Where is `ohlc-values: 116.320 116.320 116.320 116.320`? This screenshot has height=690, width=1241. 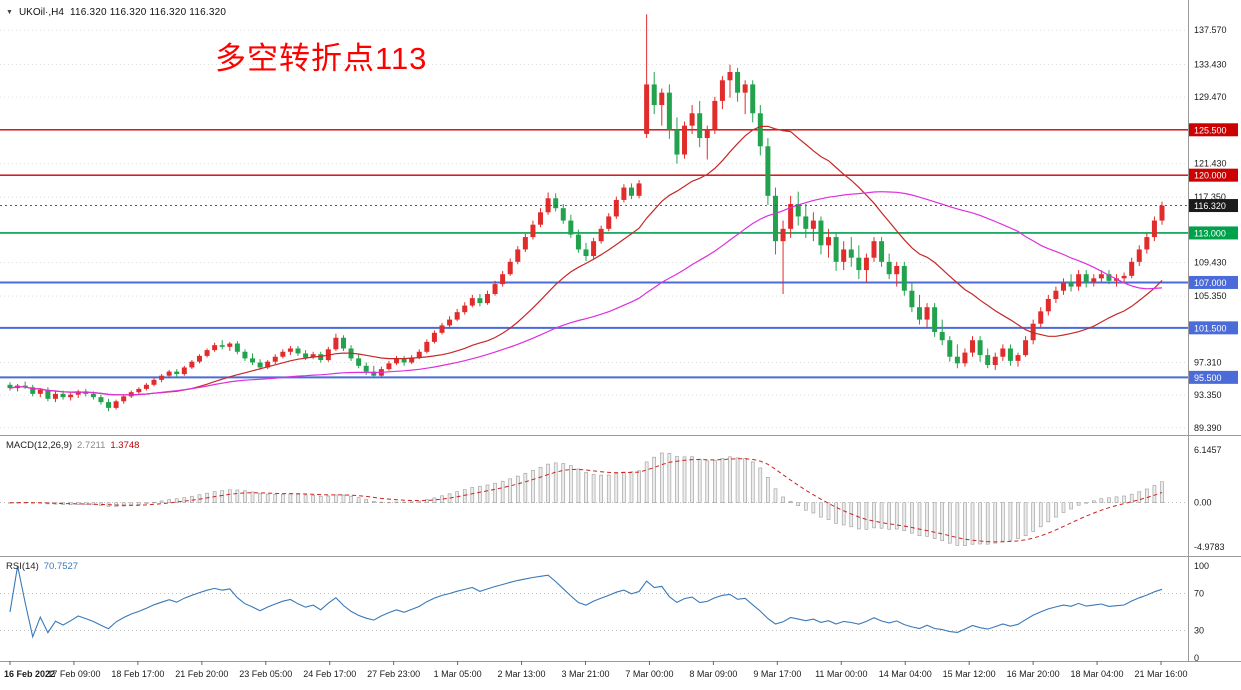
ohlc-values: 116.320 116.320 116.320 116.320 is located at coordinates (148, 12).